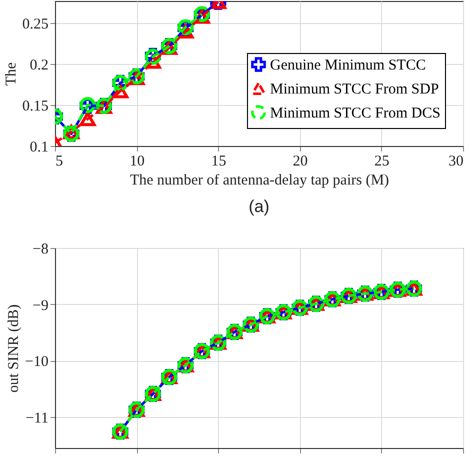 The width and height of the screenshot is (474, 474). What do you see at coordinates (59, 162) in the screenshot?
I see `x-tick-label: 5` at bounding box center [59, 162].